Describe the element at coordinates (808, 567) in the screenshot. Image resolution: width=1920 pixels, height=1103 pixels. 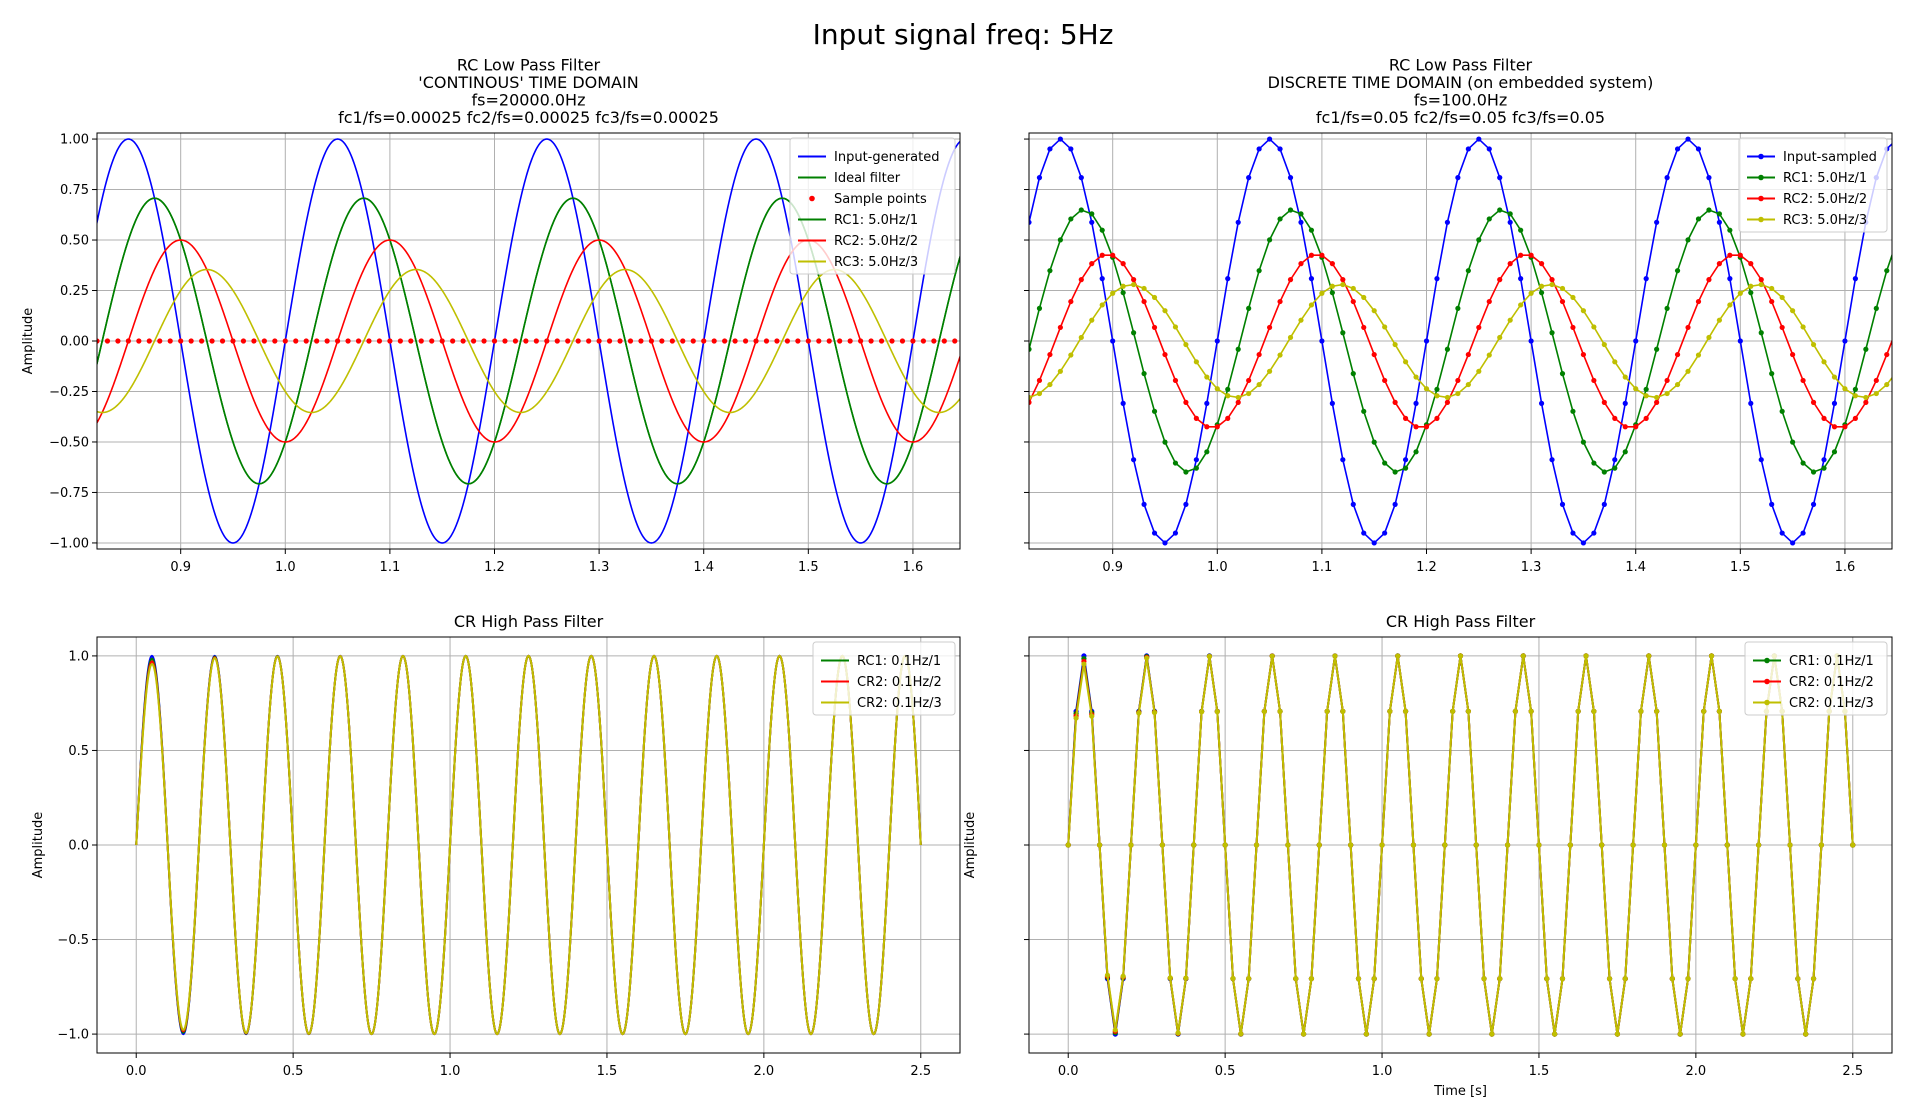
I see `x-tick-label: 1.5` at that location.